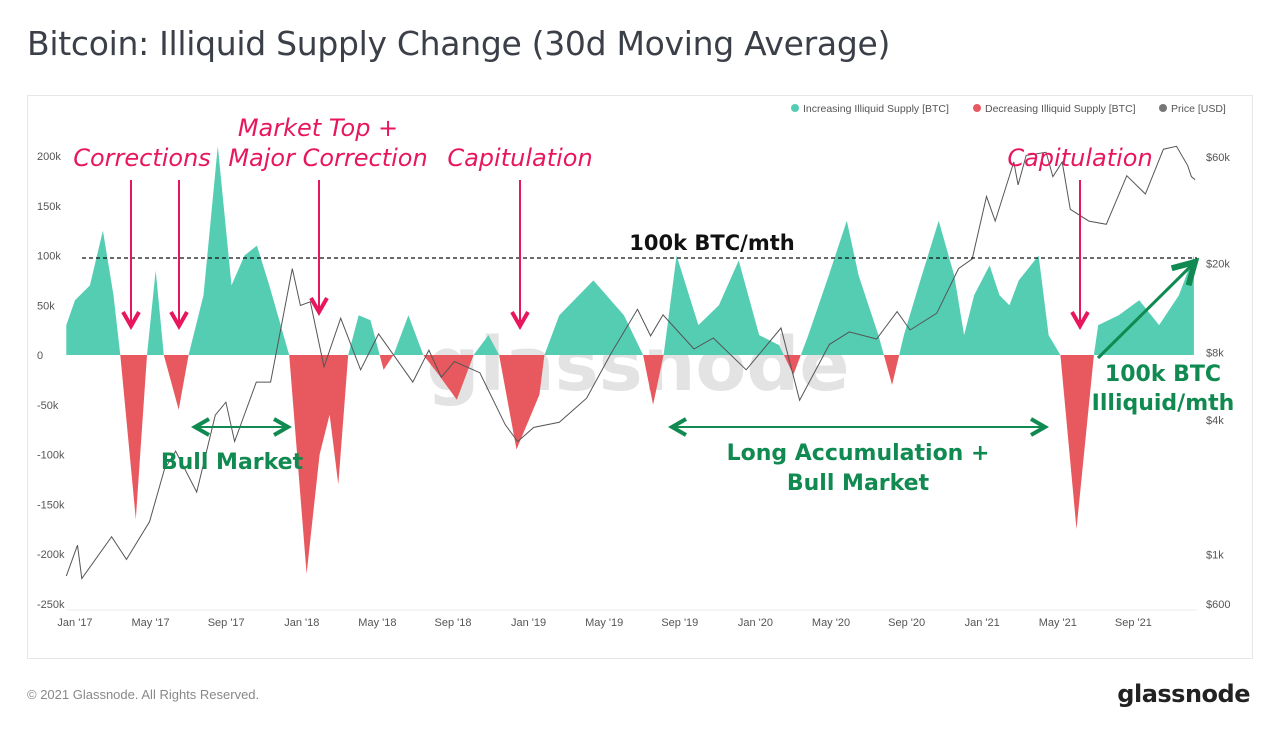  I want to click on y-left-tick-label: 50k, so click(46, 306).